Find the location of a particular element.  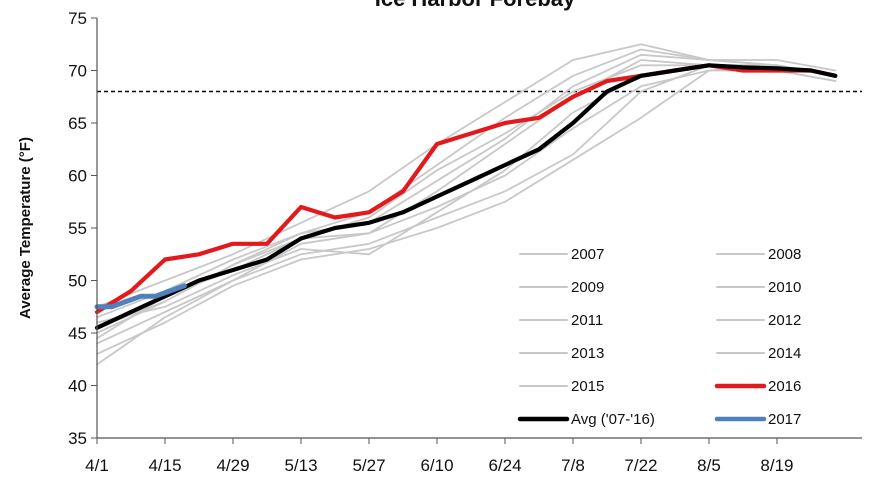

legend-label-avg-07-16: Avg ('07-'16) is located at coordinates (613, 419).